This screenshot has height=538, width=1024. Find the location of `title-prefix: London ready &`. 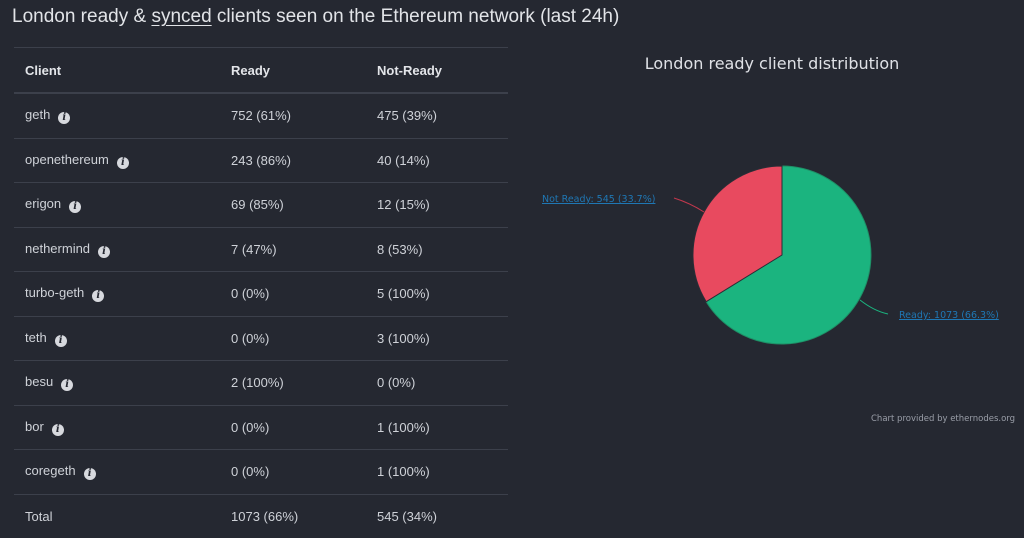

title-prefix: London ready & is located at coordinates (82, 16).